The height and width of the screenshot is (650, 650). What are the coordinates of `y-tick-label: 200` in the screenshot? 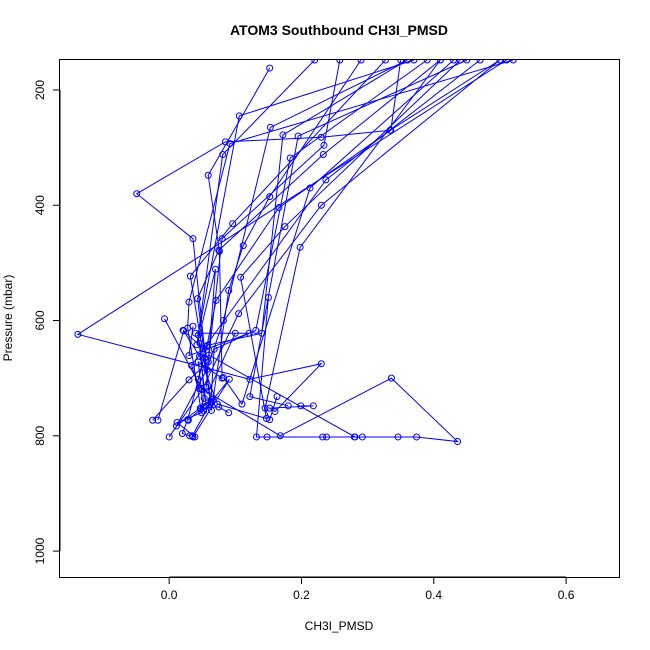 It's located at (40, 90).